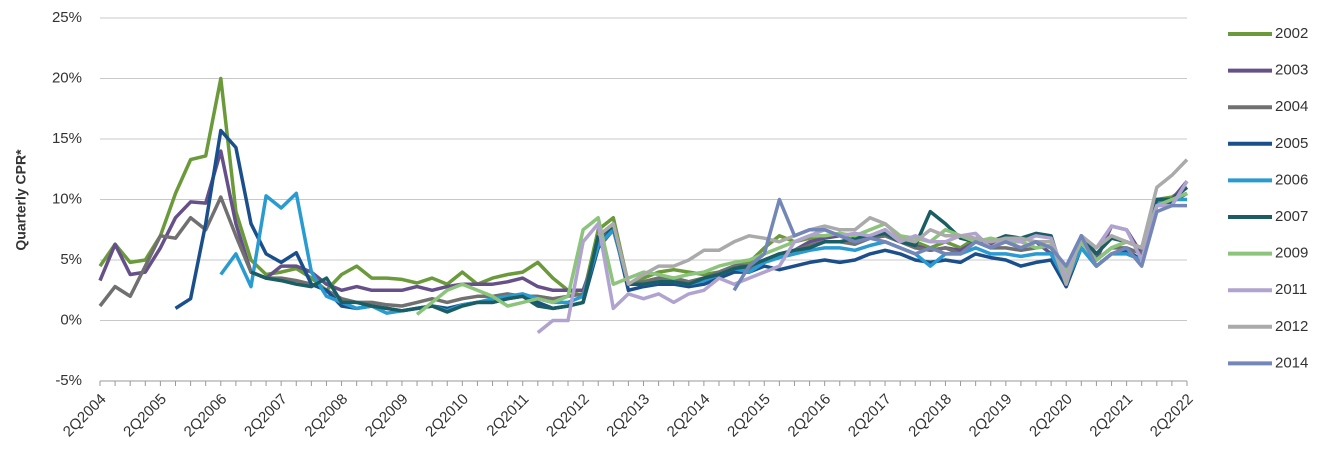  What do you see at coordinates (1172, 416) in the screenshot?
I see `x-tick-label: 2Q2022` at bounding box center [1172, 416].